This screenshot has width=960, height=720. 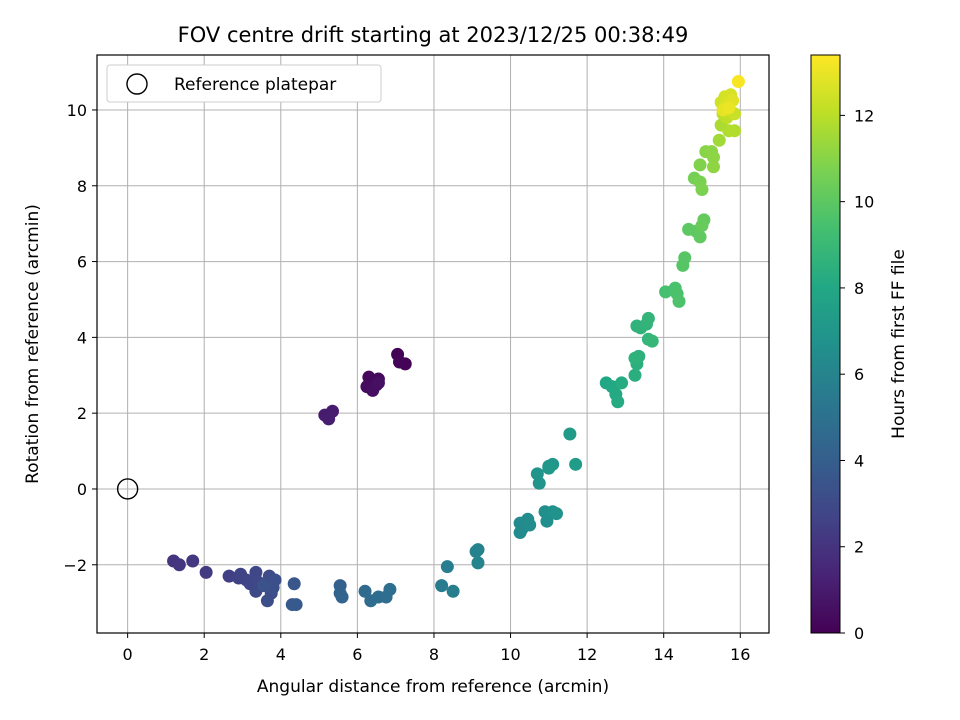 I want to click on y-tick-label: 6, so click(x=82, y=262).